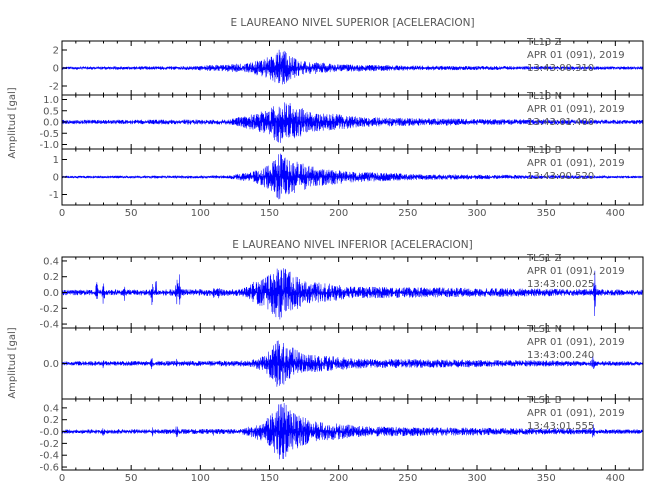 The height and width of the screenshot is (500, 650). What do you see at coordinates (49, 432) in the screenshot?
I see `y-tick-label: -0.0` at bounding box center [49, 432].